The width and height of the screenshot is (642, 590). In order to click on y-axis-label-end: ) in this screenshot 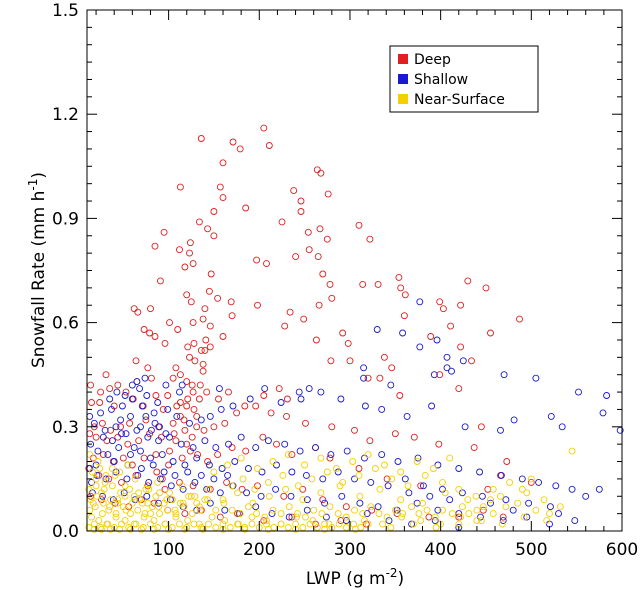, I will do `click(39, 175)`.